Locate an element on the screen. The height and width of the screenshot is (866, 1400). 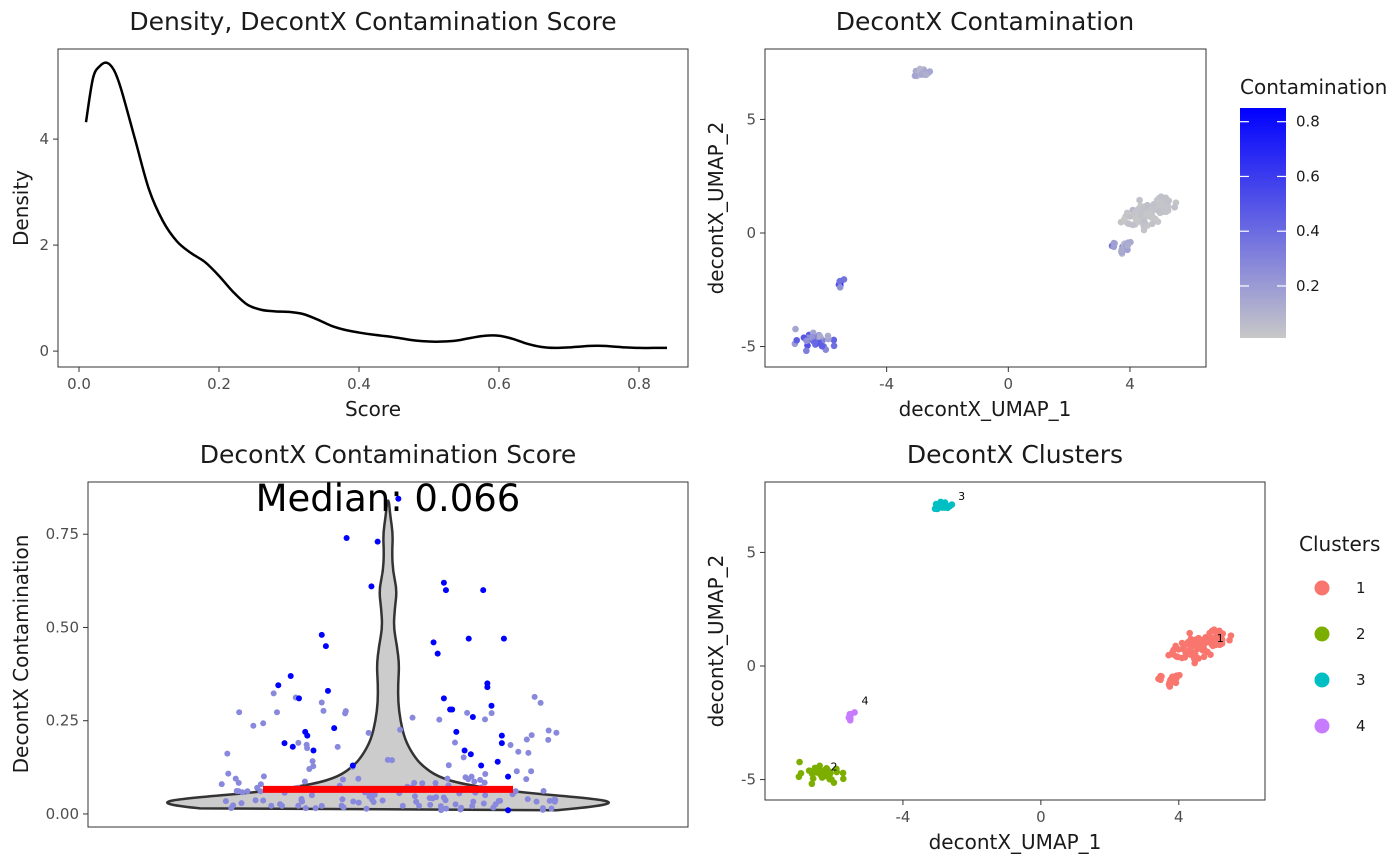
cluster-label: 3 is located at coordinates (961, 496).